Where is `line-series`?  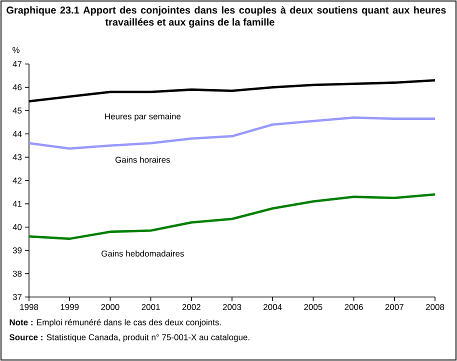
line-series is located at coordinates (232, 216).